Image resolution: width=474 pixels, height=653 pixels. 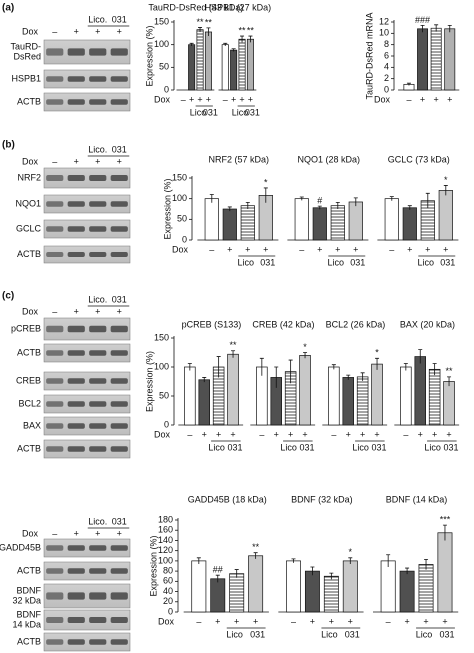 What do you see at coordinates (168, 591) in the screenshot?
I see `y-tick-label: 40` at bounding box center [168, 591].